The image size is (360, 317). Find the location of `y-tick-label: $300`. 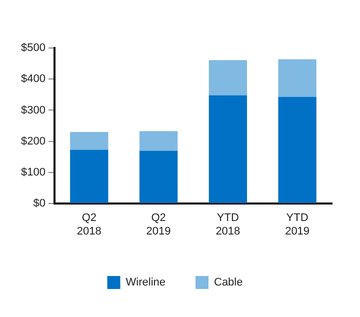

y-tick-label: $300 is located at coordinates (33, 110).